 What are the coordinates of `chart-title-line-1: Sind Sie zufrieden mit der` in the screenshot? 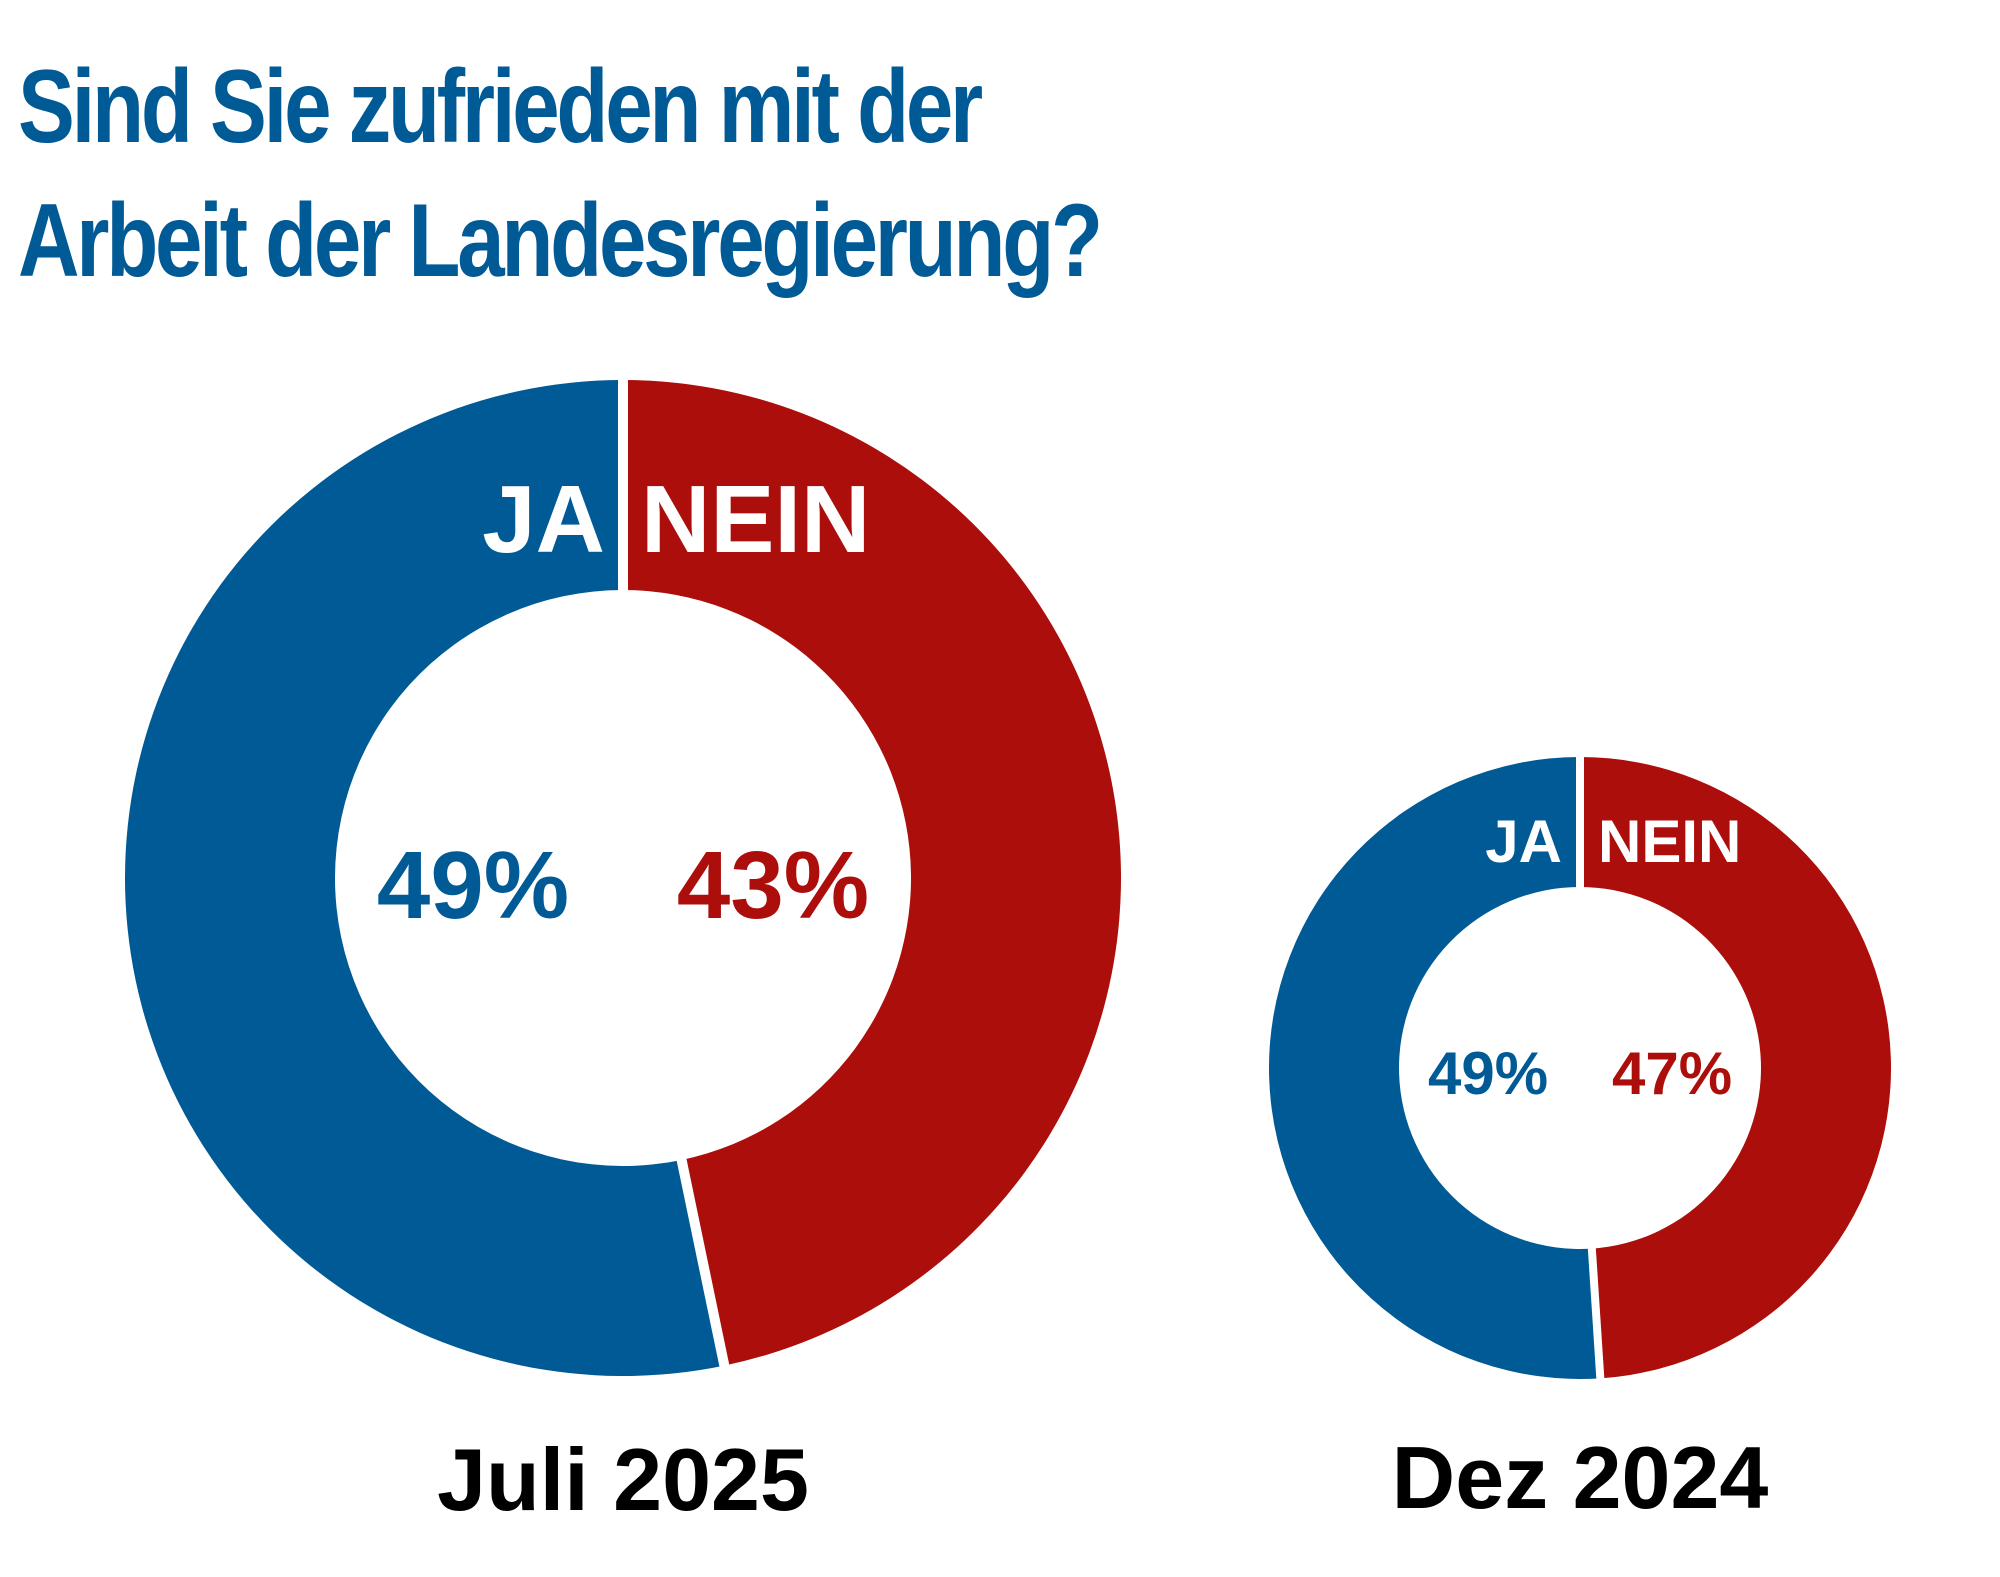 It's located at (500, 107).